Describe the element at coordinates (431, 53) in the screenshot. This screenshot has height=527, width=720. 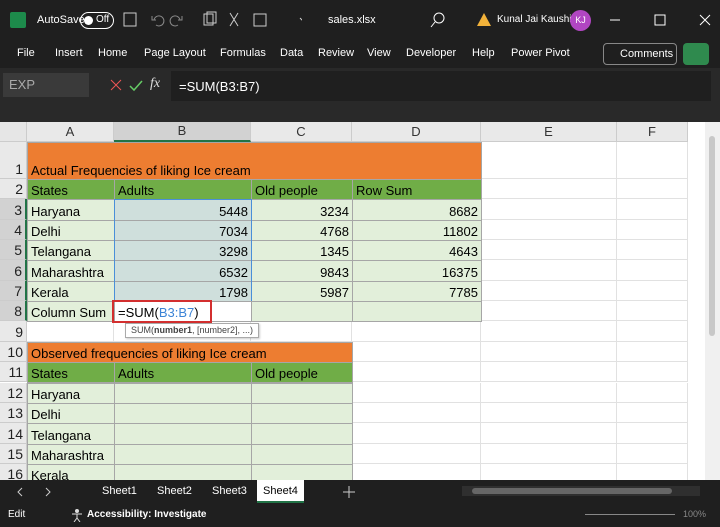
I see `ribbon-tab: Developer` at that location.